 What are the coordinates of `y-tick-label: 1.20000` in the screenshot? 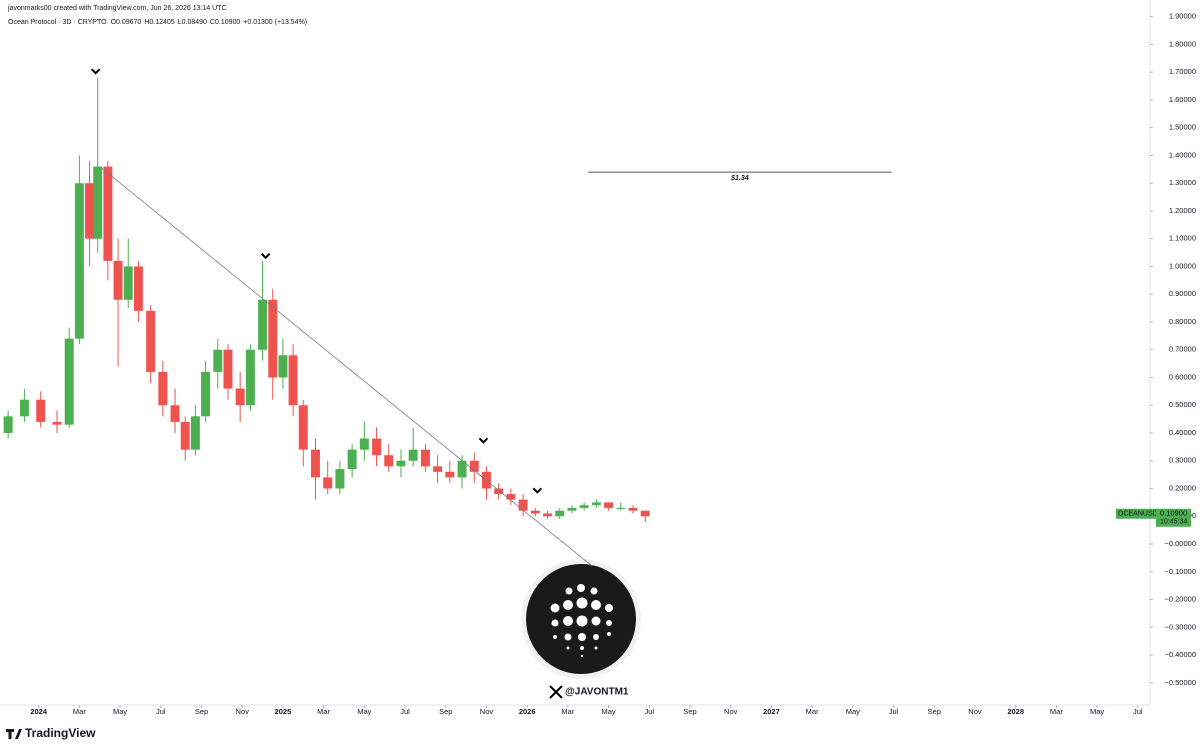 It's located at (1182, 210).